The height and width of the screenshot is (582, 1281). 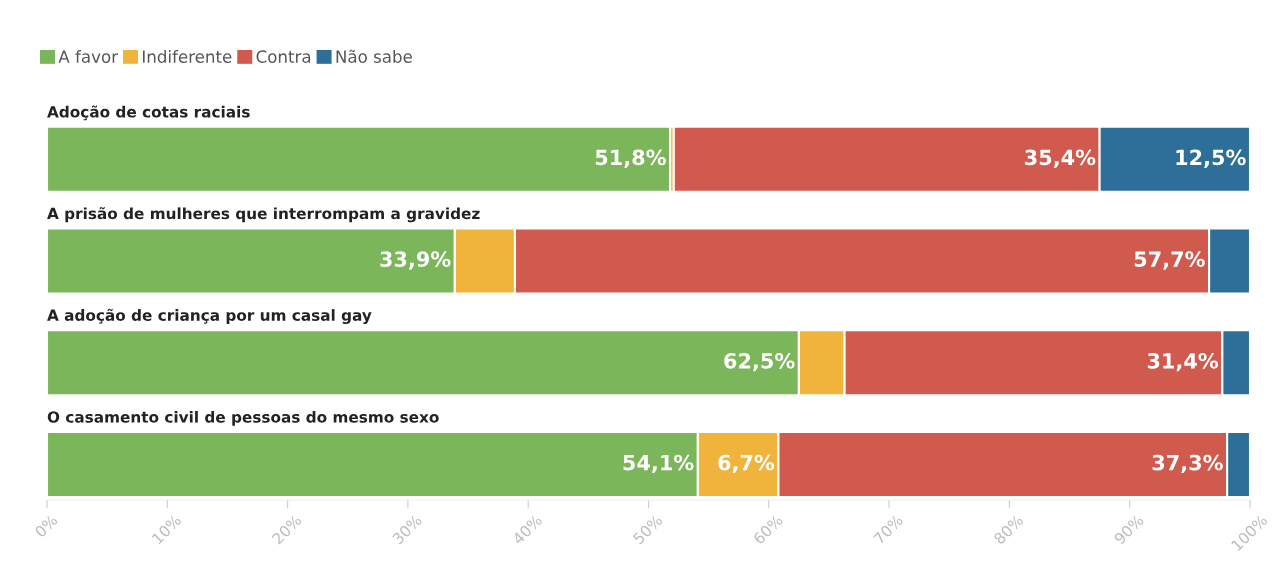 I want to click on legend-label: Não sabe, so click(x=374, y=56).